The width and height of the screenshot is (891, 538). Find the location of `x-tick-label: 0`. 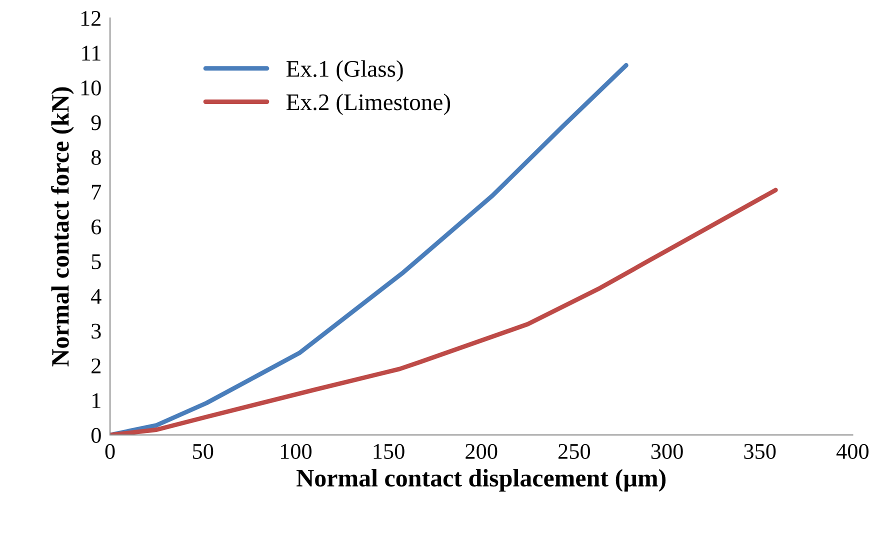

x-tick-label: 0 is located at coordinates (110, 451).